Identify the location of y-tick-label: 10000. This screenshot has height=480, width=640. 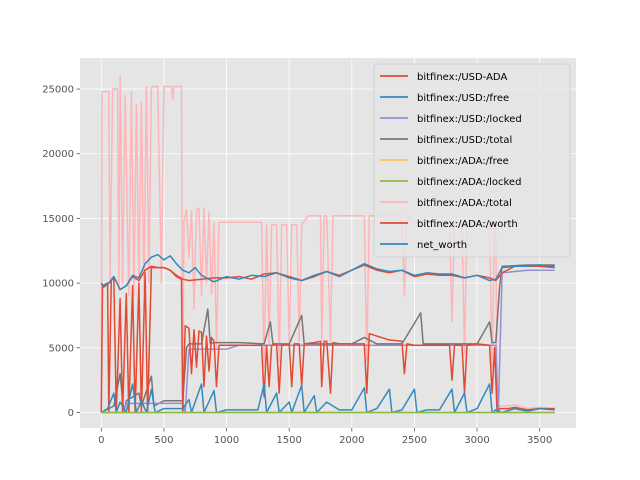
(58, 284).